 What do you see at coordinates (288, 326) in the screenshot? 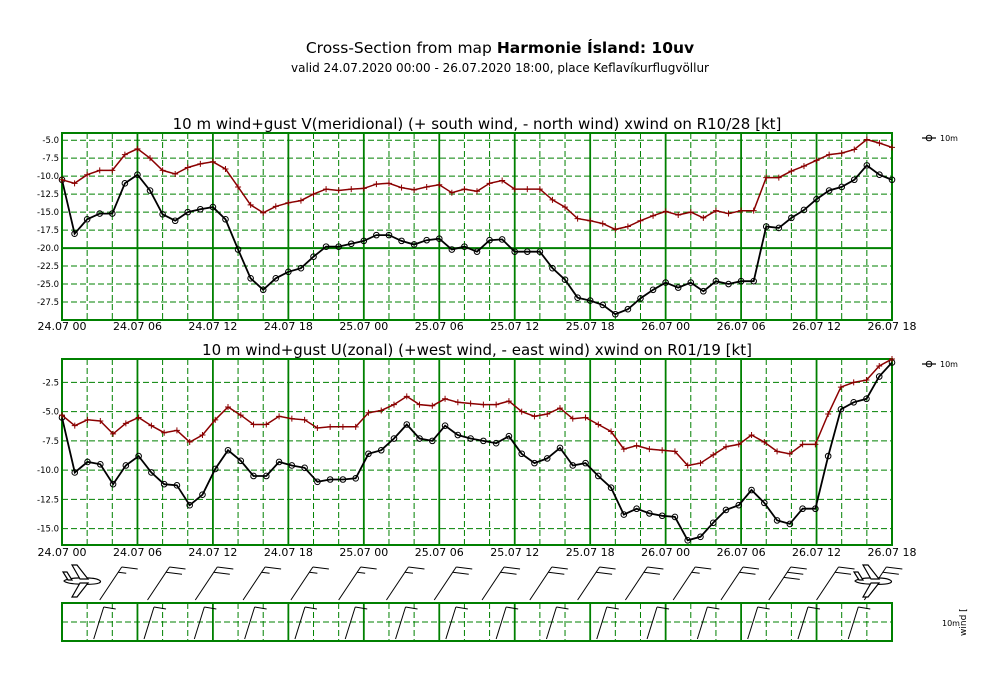
I see `x-tick-label: 24.07 18` at bounding box center [288, 326].